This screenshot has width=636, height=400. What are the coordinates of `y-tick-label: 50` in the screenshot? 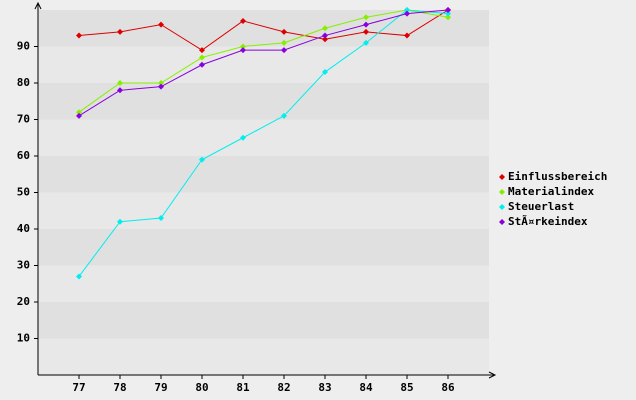 It's located at (23, 192).